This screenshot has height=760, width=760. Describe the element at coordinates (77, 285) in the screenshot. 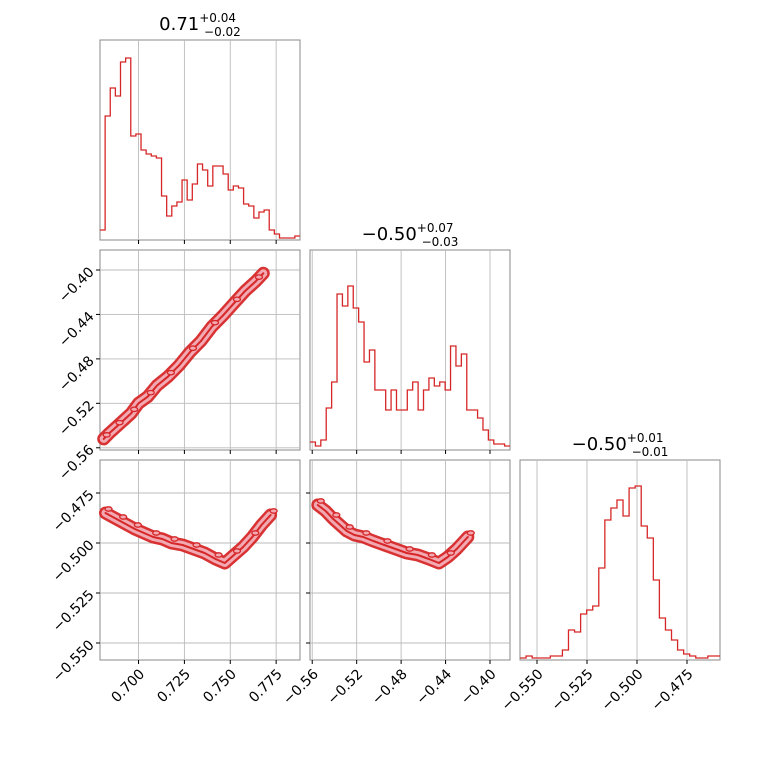

I see `y-tick-label: −0.40` at that location.